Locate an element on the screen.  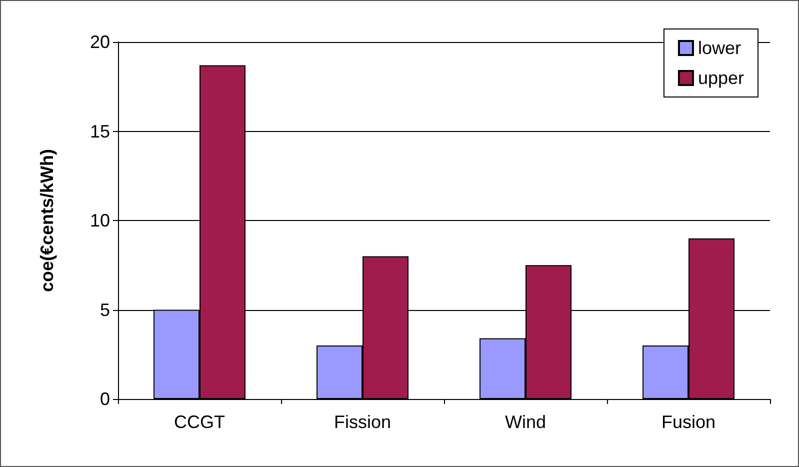
y-tick-label: 20 is located at coordinates (100, 42).